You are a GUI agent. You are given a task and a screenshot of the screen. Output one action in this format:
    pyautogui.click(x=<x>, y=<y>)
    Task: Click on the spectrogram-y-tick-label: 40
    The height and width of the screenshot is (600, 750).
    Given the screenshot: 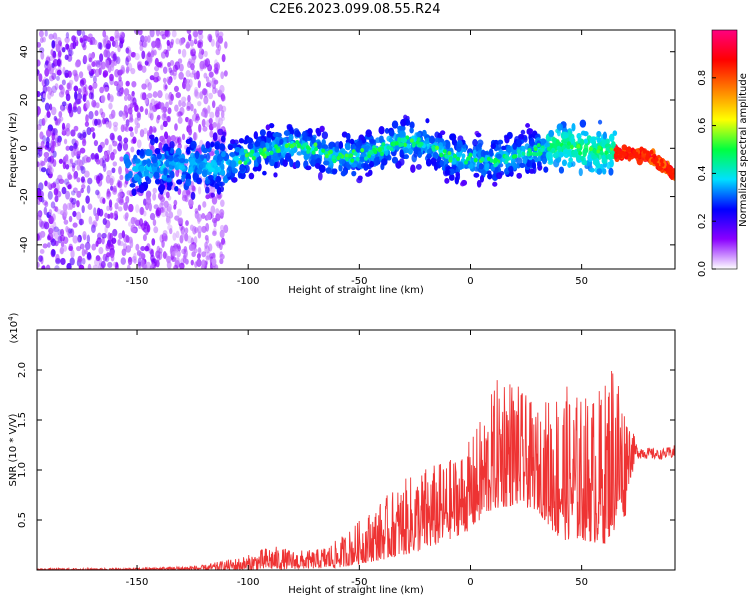 What is the action you would take?
    pyautogui.click(x=24, y=51)
    